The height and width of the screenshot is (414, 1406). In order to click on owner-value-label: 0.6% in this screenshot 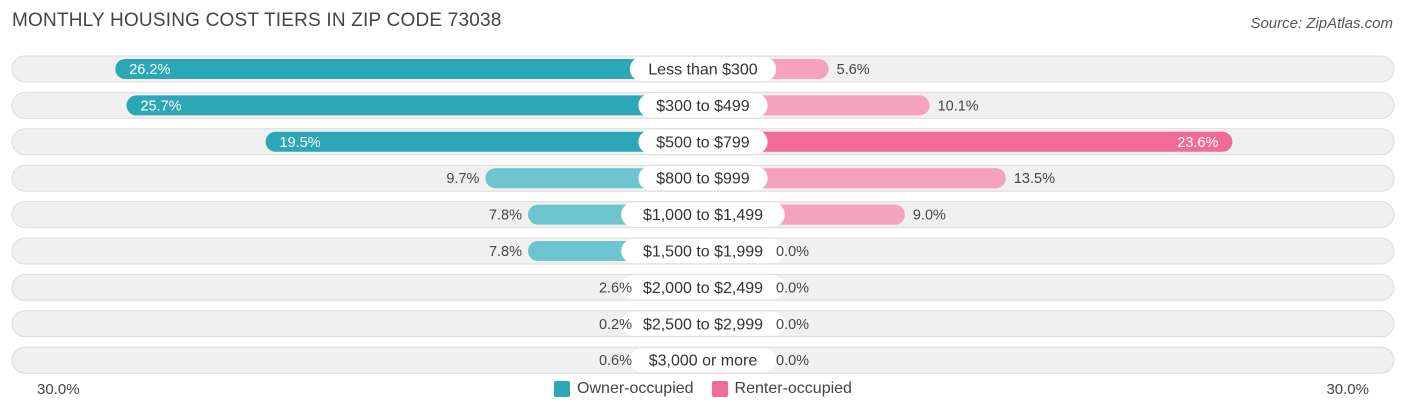, I will do `click(615, 361)`.